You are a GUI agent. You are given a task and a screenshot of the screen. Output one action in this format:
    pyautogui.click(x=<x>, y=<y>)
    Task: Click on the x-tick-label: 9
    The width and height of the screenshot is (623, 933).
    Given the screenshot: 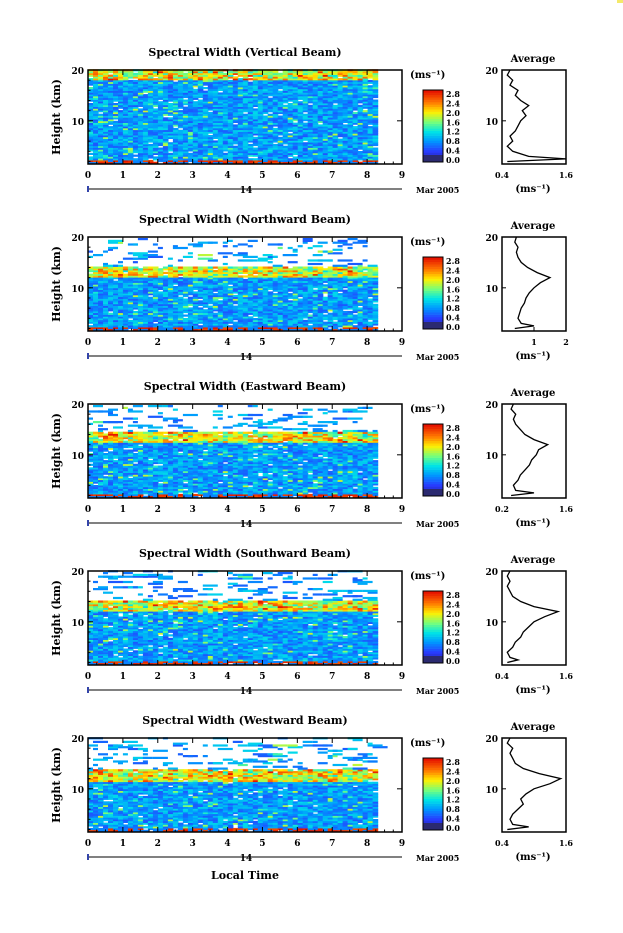 What is the action you would take?
    pyautogui.click(x=402, y=176)
    